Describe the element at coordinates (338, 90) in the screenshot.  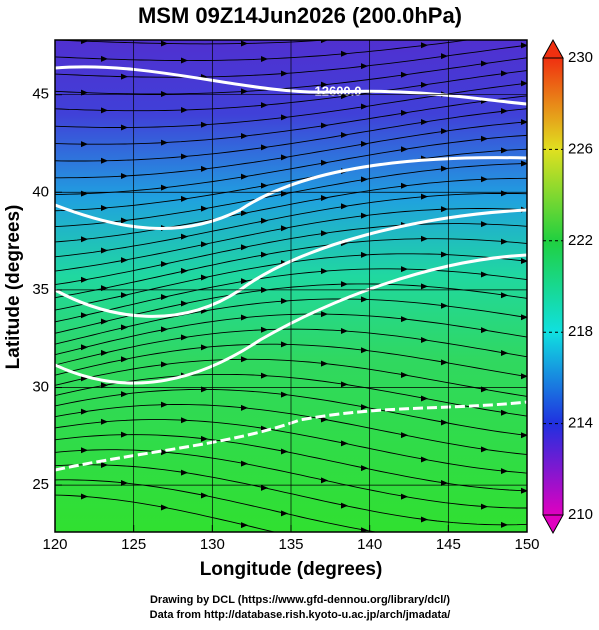
I see `contour-label: 12600.0` at that location.